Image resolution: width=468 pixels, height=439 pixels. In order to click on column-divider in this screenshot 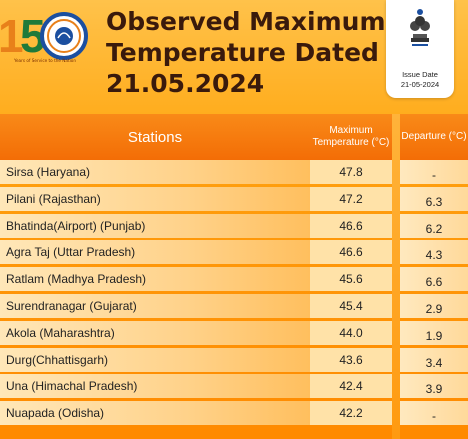, I will do `click(396, 276)`.